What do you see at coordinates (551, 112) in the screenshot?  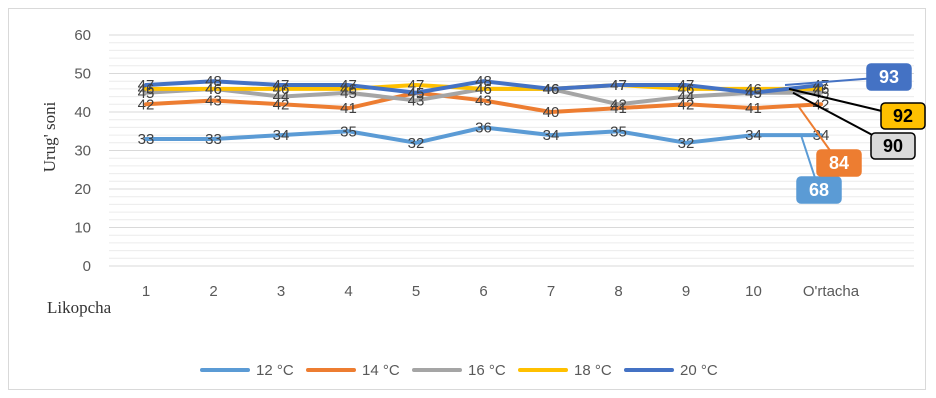 I see `data-label: 40` at bounding box center [551, 112].